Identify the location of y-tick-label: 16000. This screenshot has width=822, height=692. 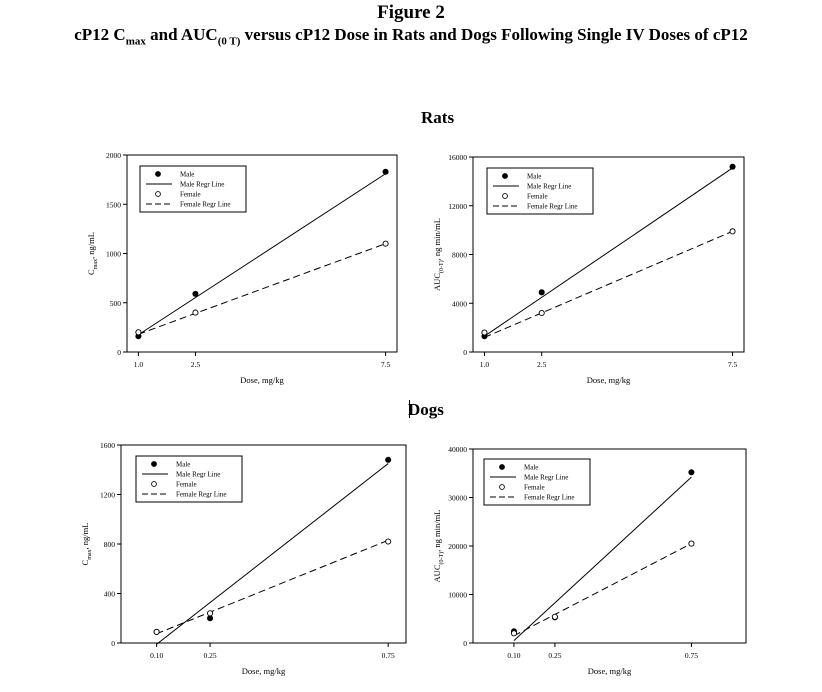
(457, 157).